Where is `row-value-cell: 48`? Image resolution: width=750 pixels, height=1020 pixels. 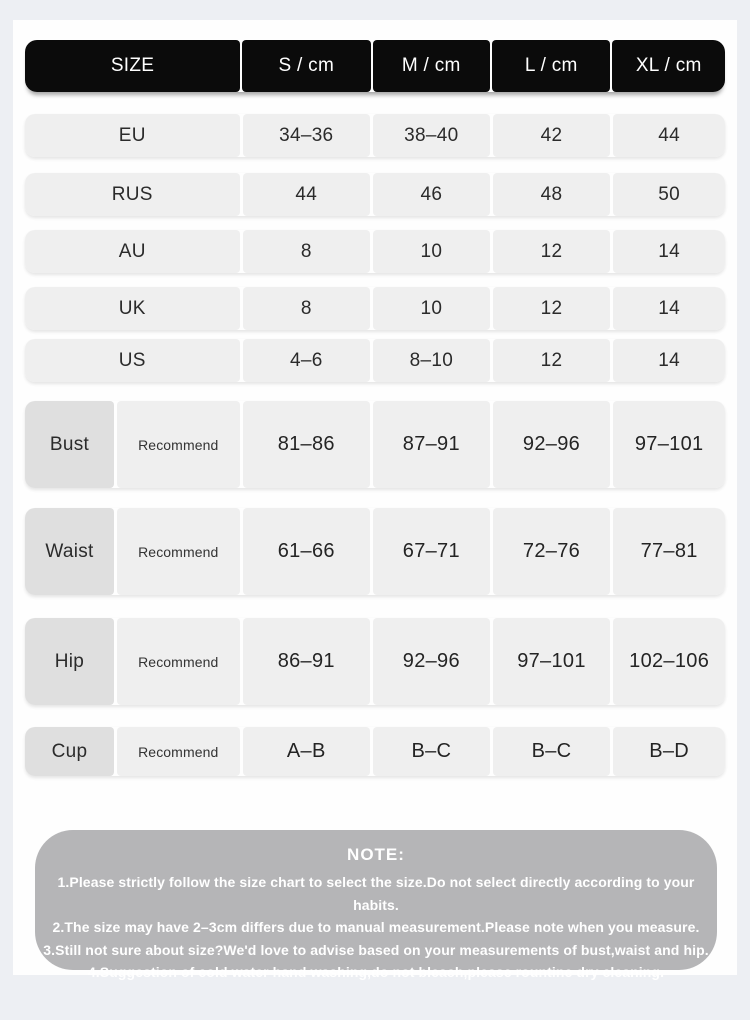 row-value-cell: 48 is located at coordinates (551, 194).